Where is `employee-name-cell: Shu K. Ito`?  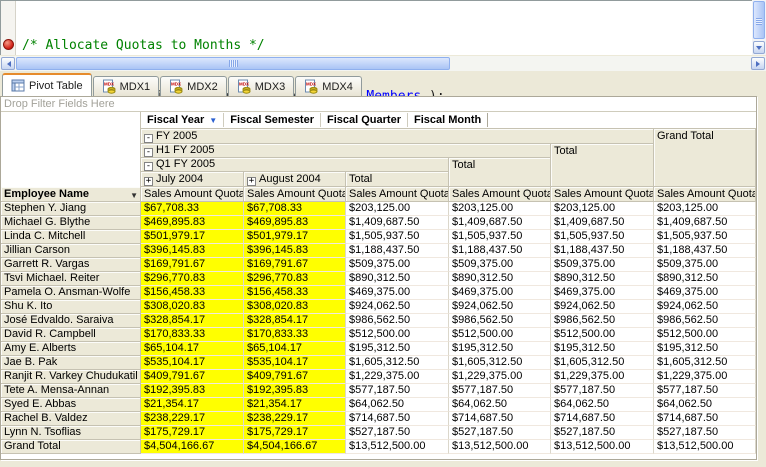
employee-name-cell: Shu K. Ito is located at coordinates (71, 307).